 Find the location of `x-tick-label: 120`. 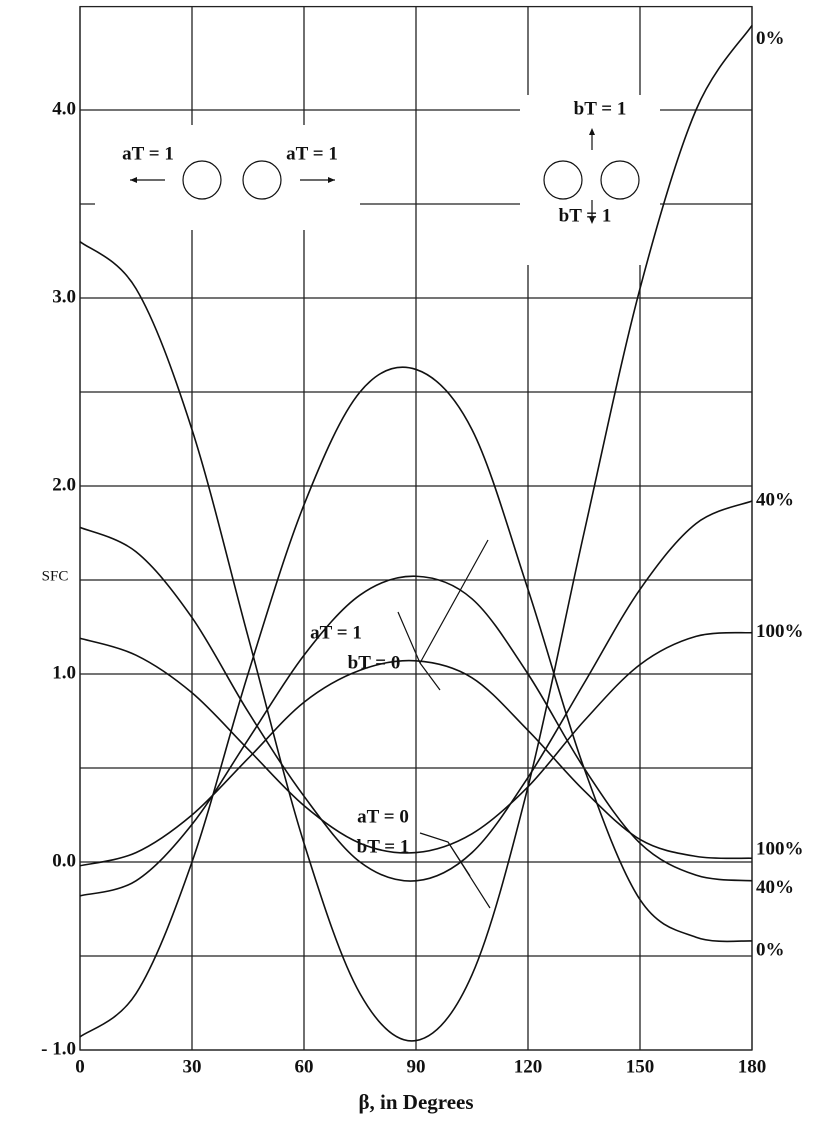

x-tick-label: 120 is located at coordinates (528, 1066).